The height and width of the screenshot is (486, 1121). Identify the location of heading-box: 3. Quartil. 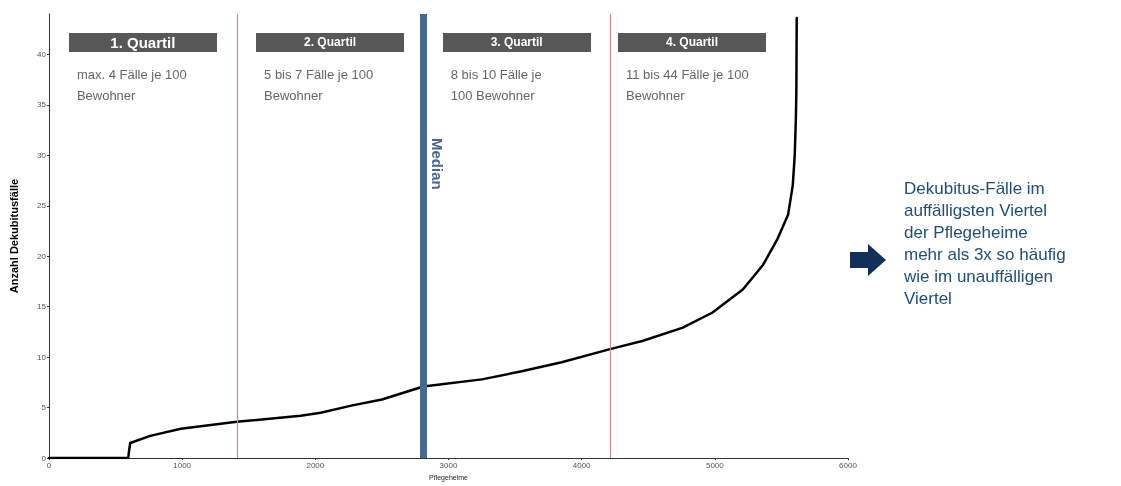
(516, 42).